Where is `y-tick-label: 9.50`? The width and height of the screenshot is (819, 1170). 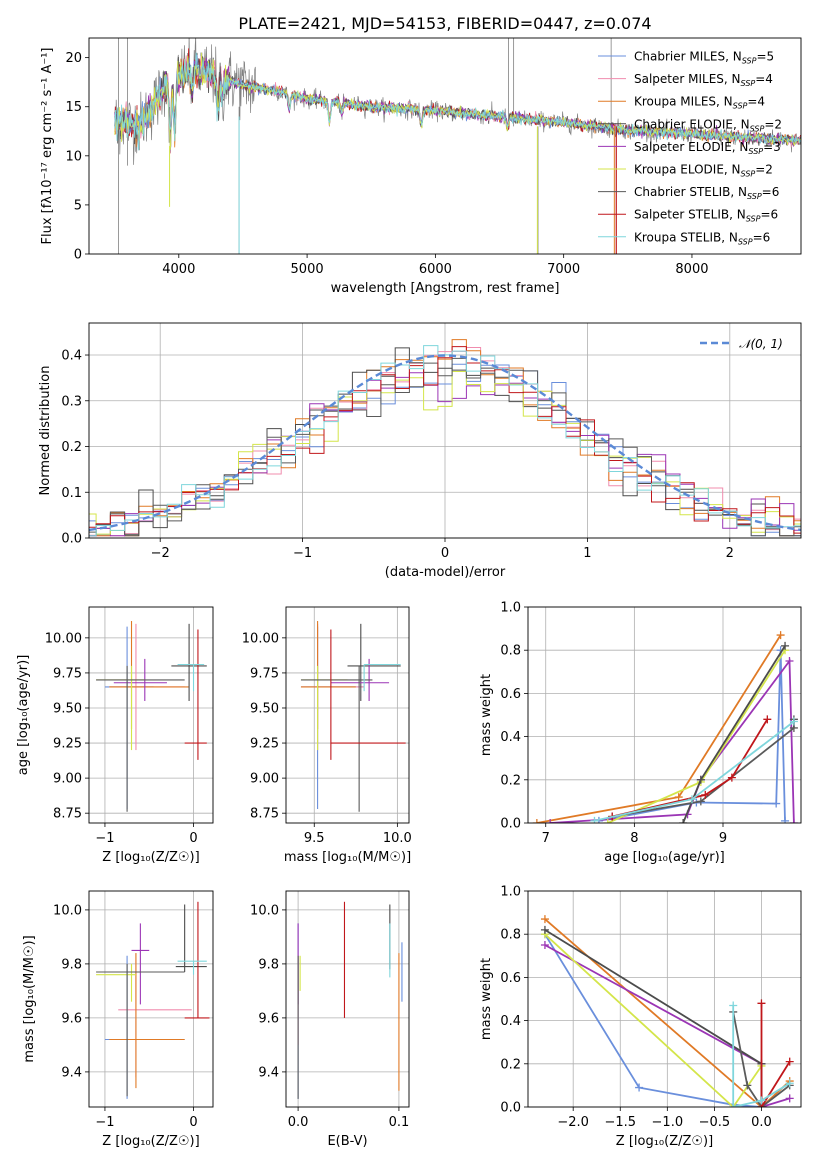
y-tick-label: 9.50 is located at coordinates (264, 708).